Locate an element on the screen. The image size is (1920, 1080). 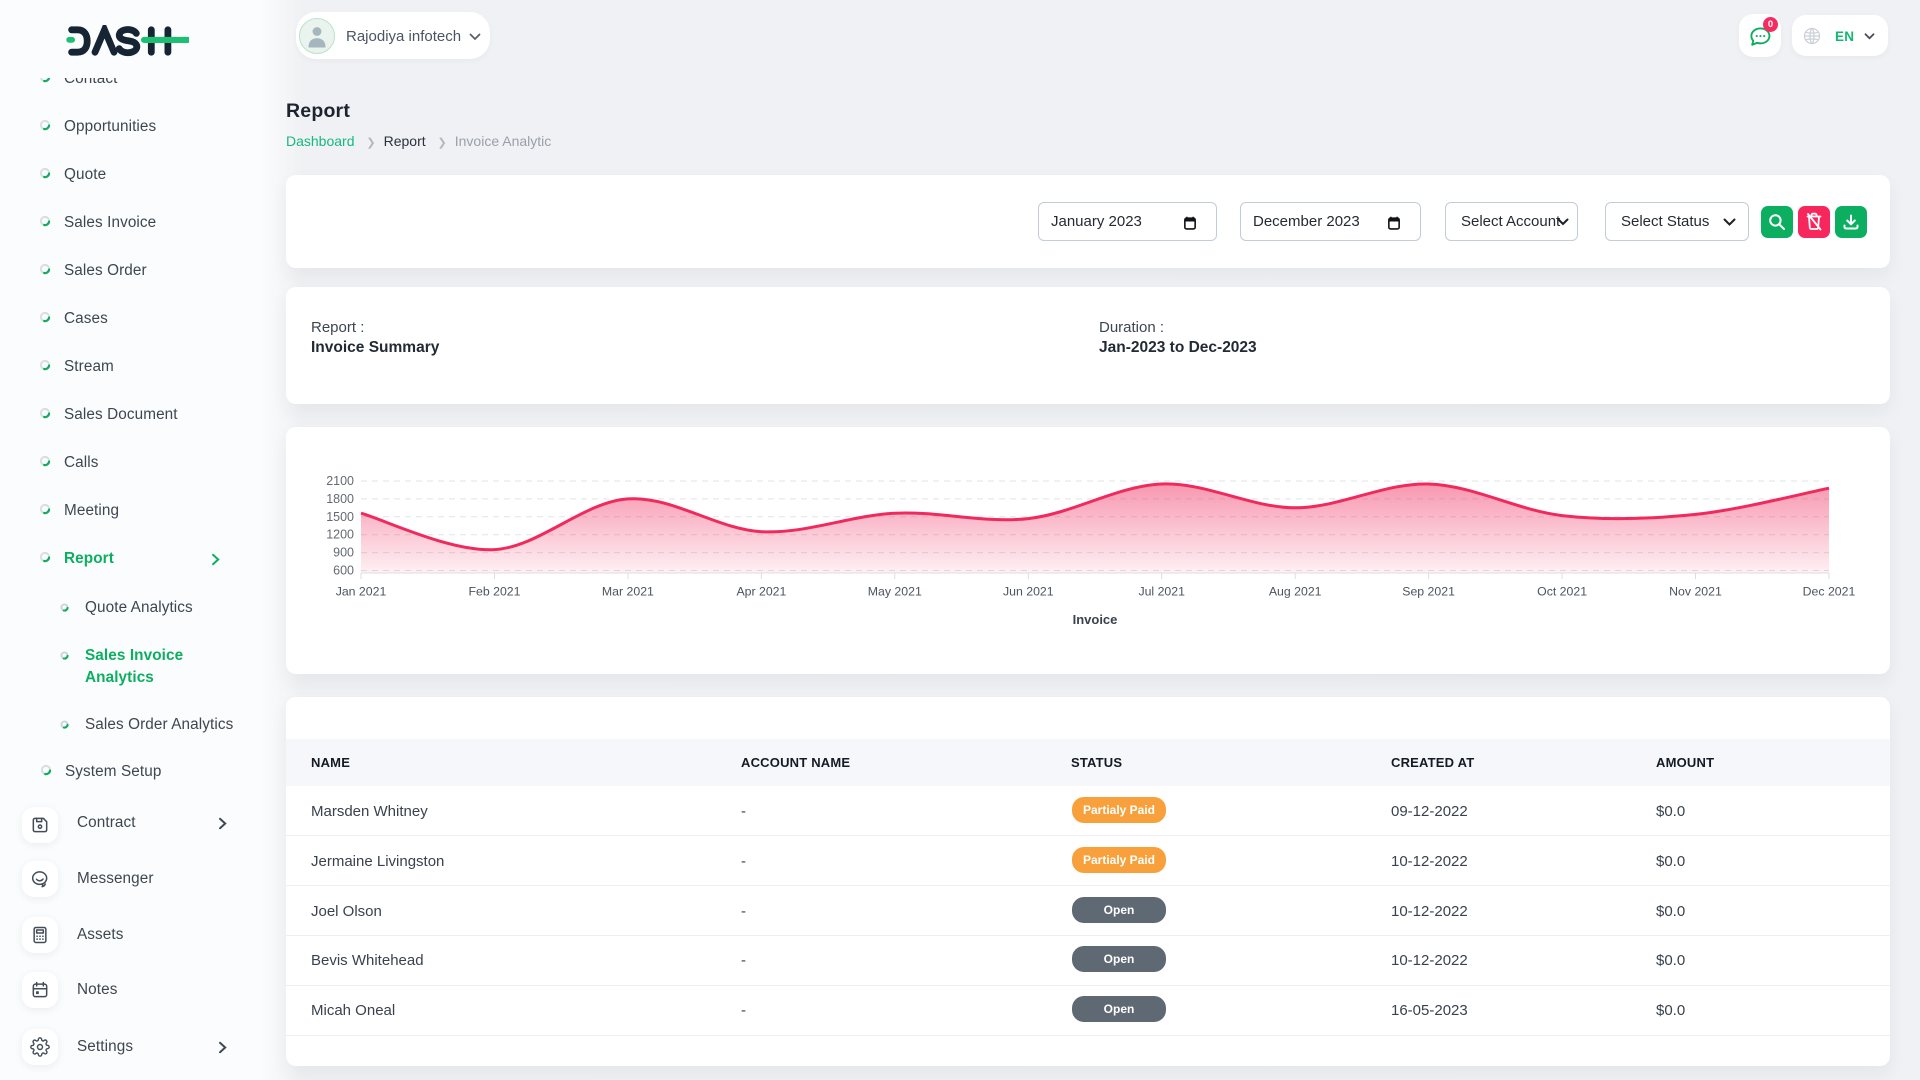
svg-text: Apr 2021 is located at coordinates (761, 592).